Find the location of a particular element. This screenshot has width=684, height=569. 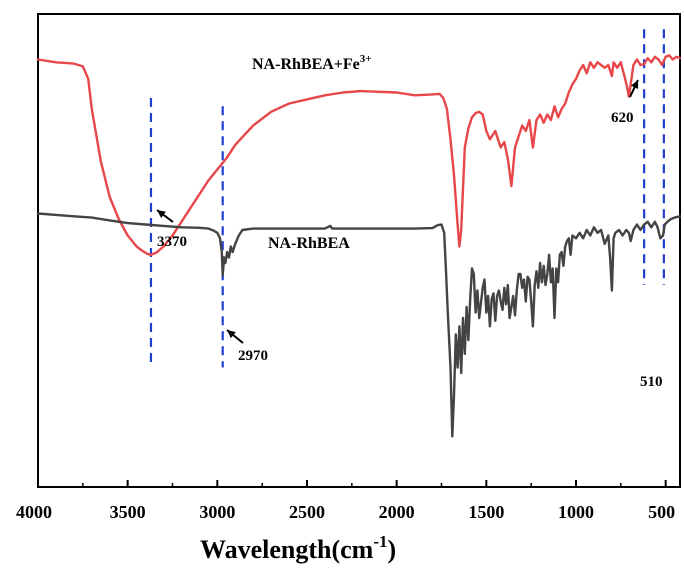

x-tick-label: 3000 is located at coordinates (217, 512).